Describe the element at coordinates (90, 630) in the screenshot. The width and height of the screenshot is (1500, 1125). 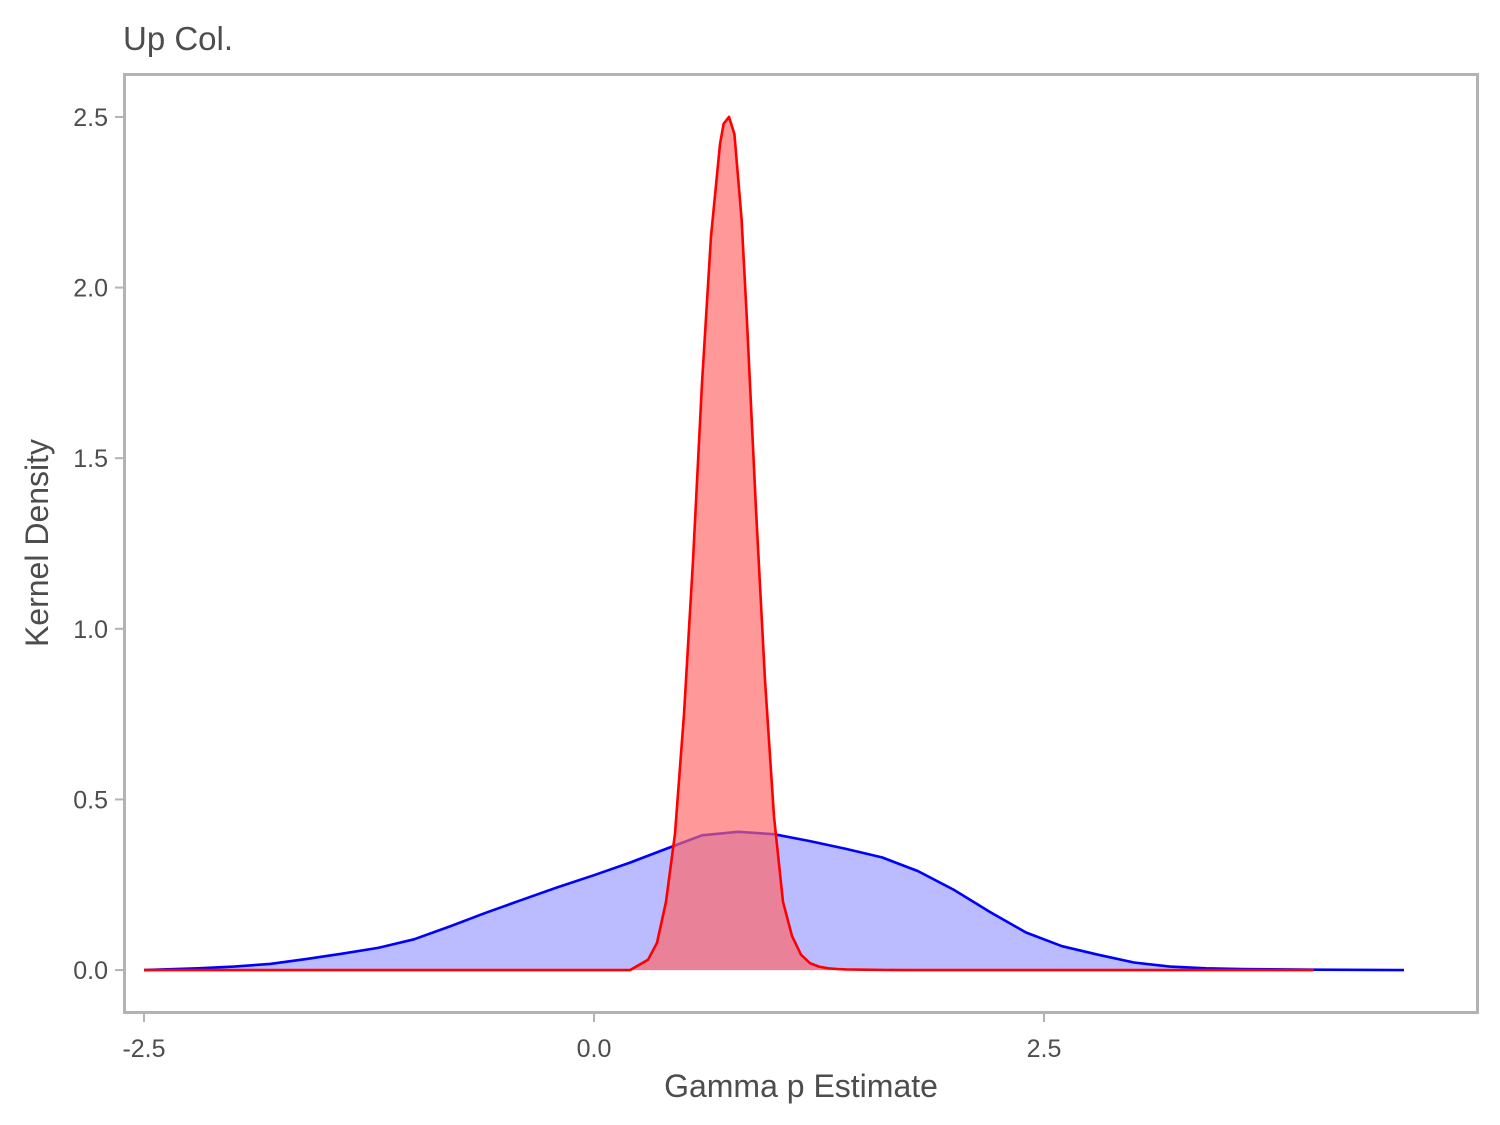
I see `y-tick-label: 1.0` at that location.